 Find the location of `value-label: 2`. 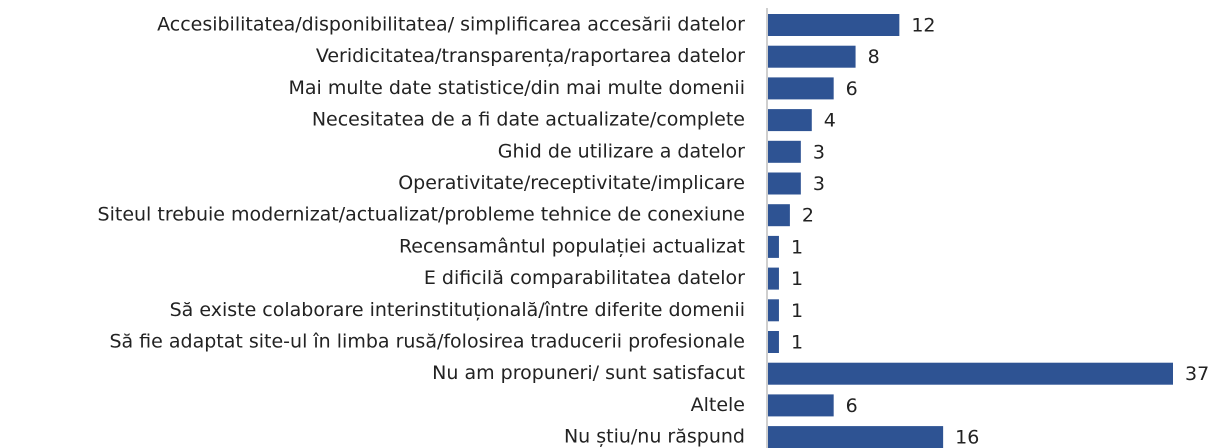

value-label: 2 is located at coordinates (808, 216).